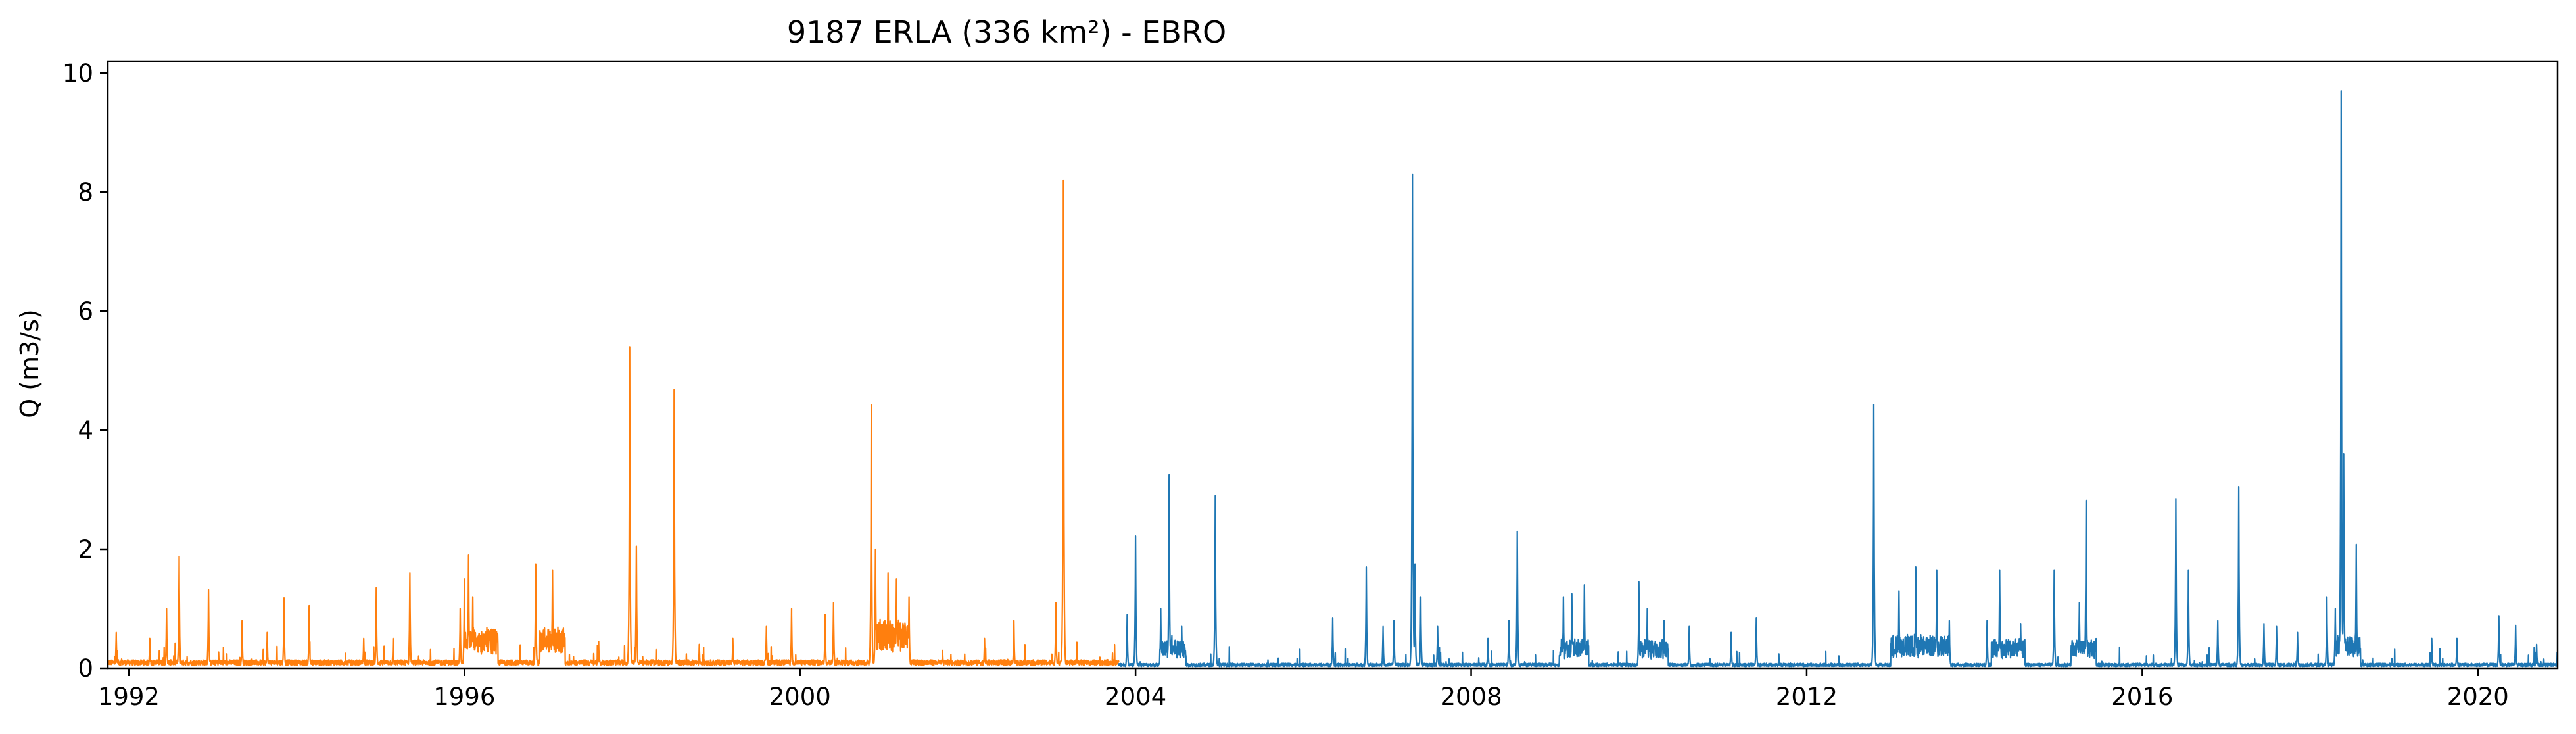 Image resolution: width=2576 pixels, height=734 pixels. I want to click on y-tick-label: 4, so click(86, 430).